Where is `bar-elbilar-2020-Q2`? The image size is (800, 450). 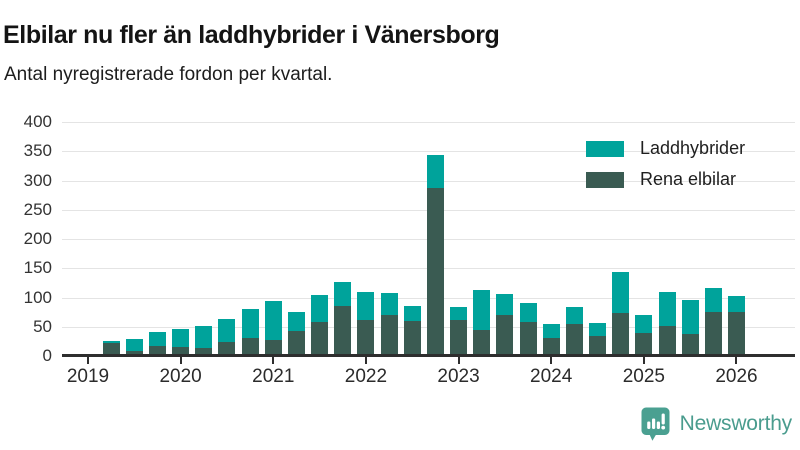 bar-elbilar-2020-Q2 is located at coordinates (204, 351).